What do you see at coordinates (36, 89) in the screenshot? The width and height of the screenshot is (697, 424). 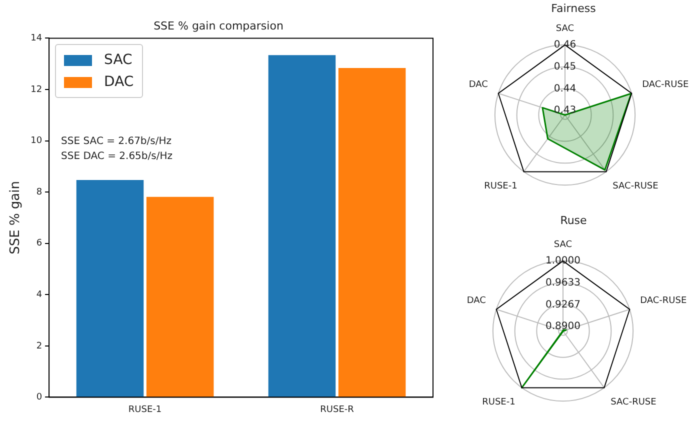 I see `y-tick-label: 12` at bounding box center [36, 89].